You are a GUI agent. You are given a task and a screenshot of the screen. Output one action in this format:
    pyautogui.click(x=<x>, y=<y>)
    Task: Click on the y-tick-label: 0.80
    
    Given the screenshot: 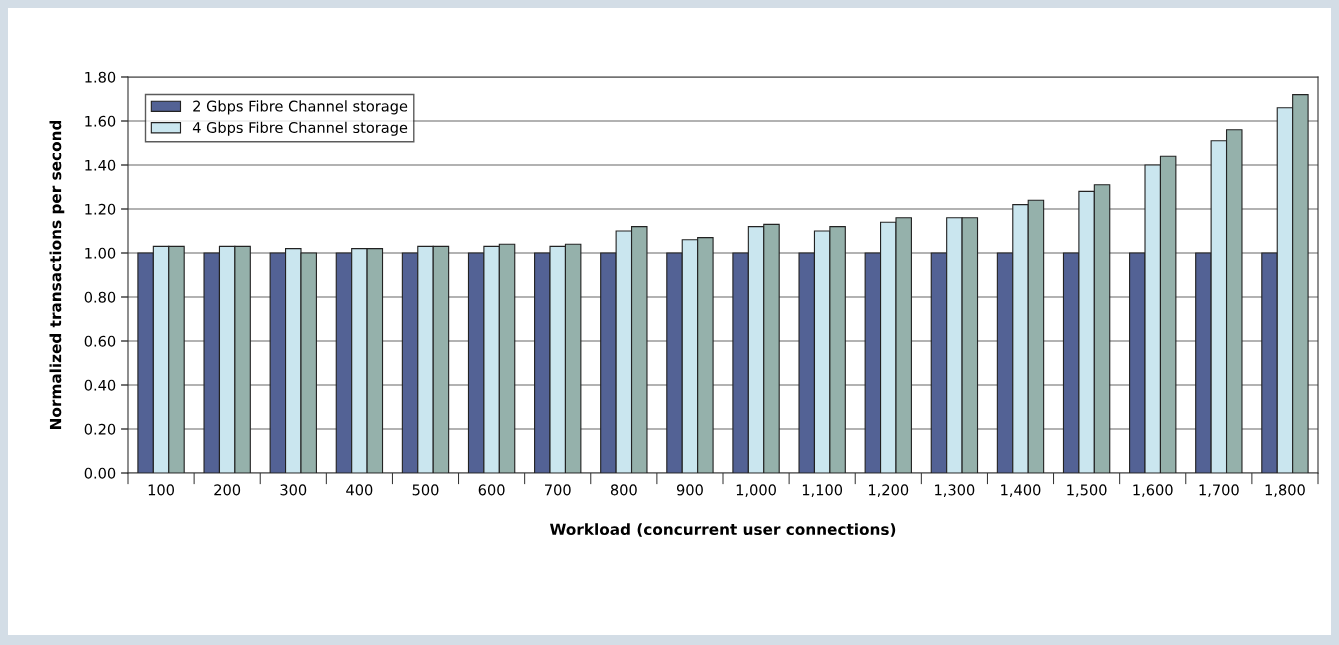 What is the action you would take?
    pyautogui.click(x=100, y=297)
    